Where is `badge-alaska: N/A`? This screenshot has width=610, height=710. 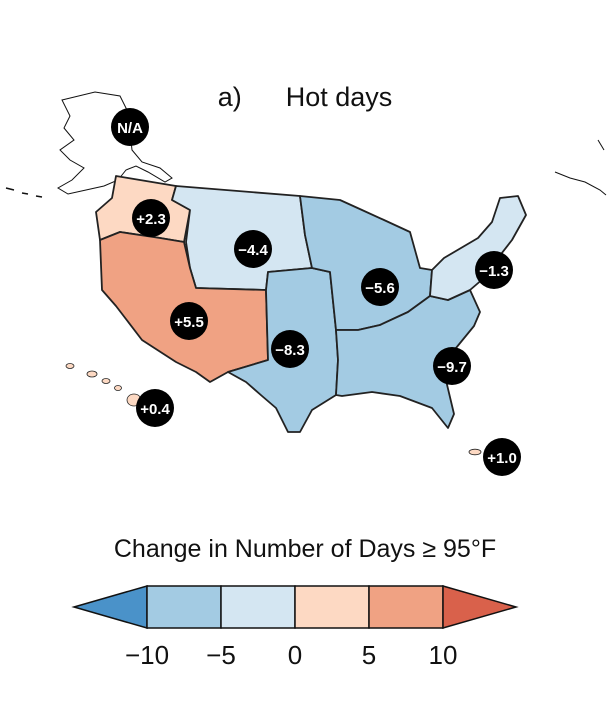 badge-alaska: N/A is located at coordinates (130, 127).